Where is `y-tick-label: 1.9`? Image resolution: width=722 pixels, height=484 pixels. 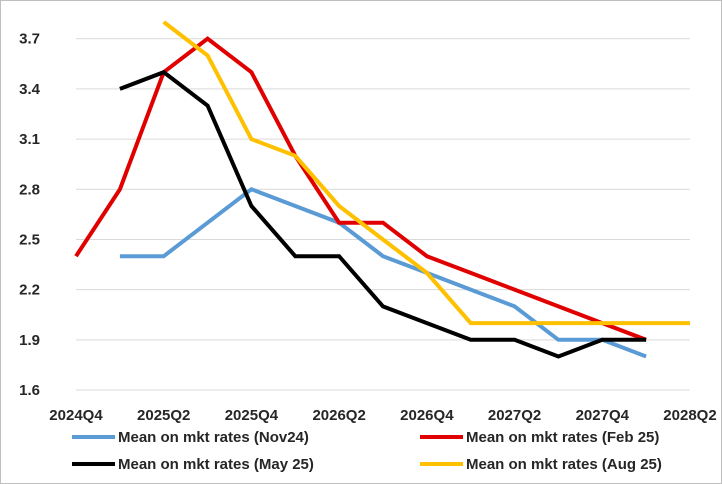
y-tick-label: 1.9 is located at coordinates (29, 340).